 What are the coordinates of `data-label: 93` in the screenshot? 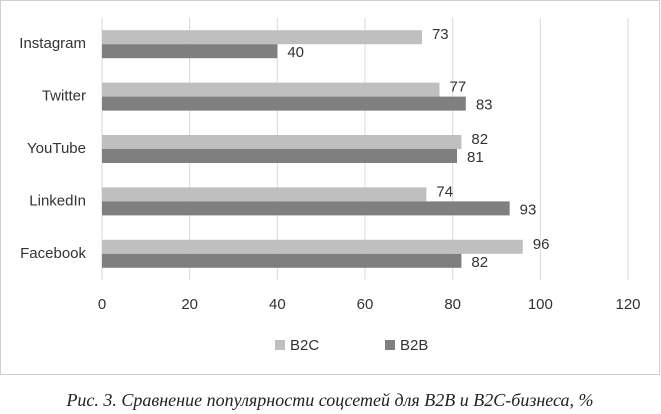 It's located at (528, 209).